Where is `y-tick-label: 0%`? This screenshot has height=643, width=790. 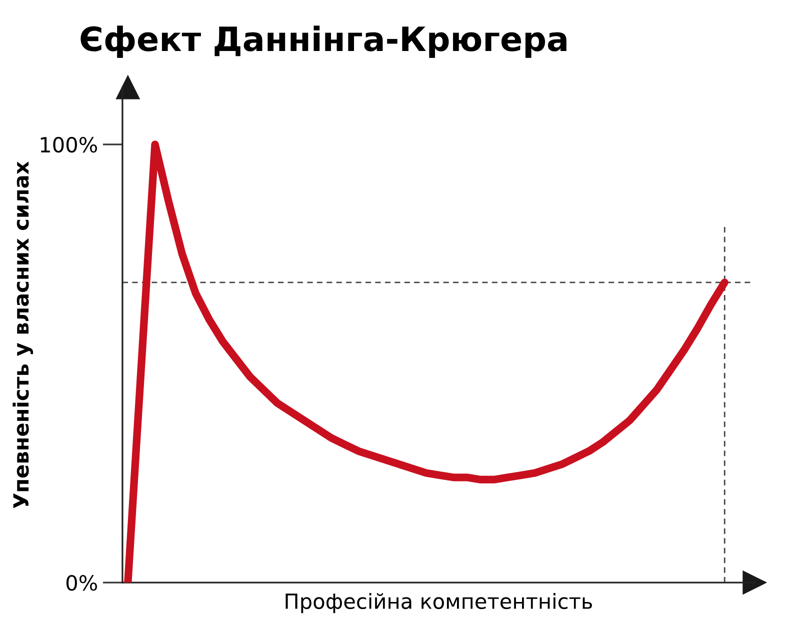 y-tick-label: 0% is located at coordinates (81, 583).